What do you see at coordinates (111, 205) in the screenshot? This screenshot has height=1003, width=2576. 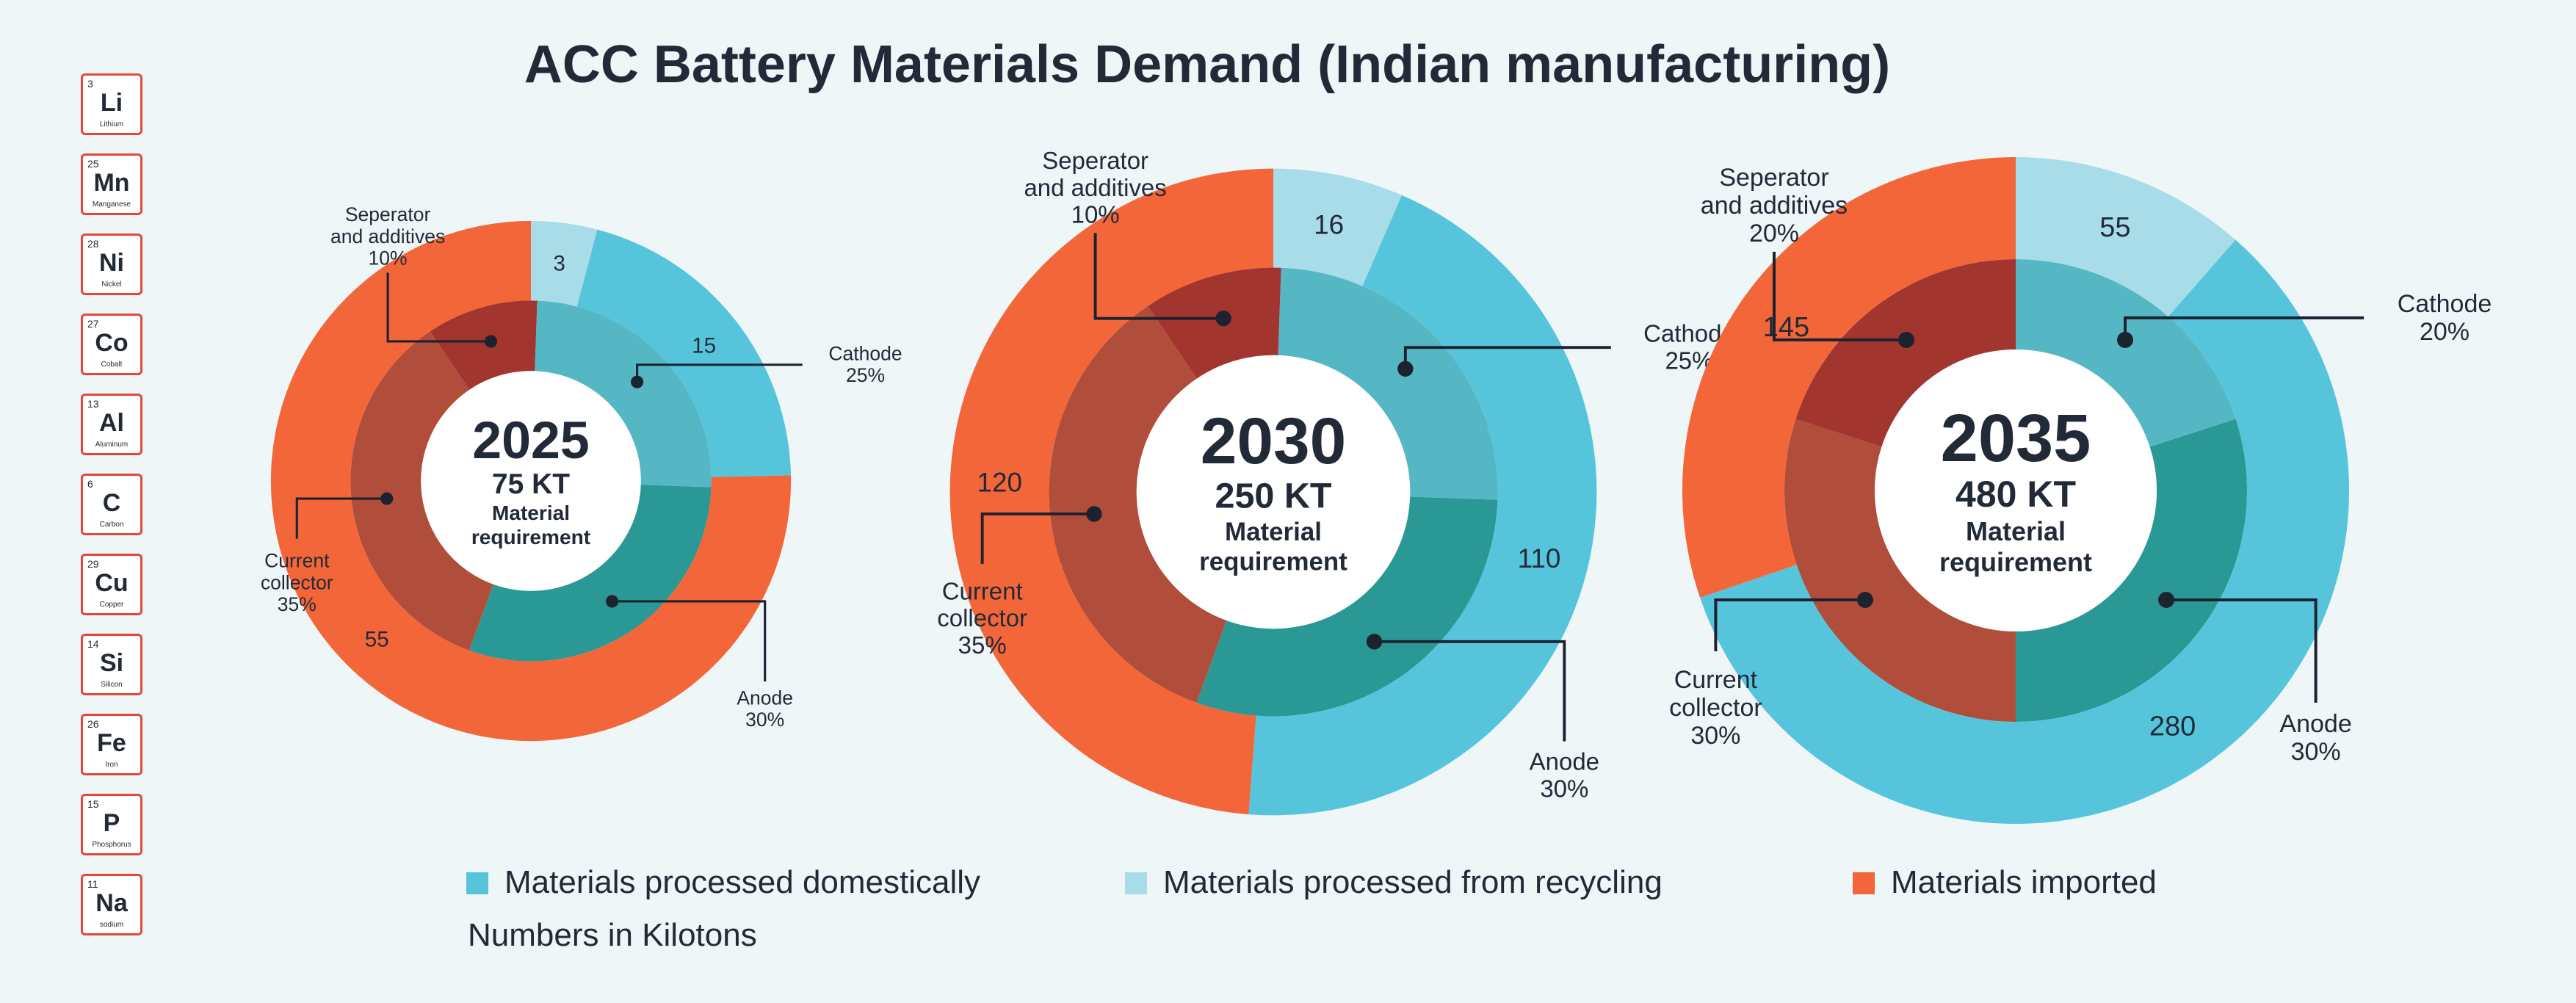 I see `element-name: Manganese` at bounding box center [111, 205].